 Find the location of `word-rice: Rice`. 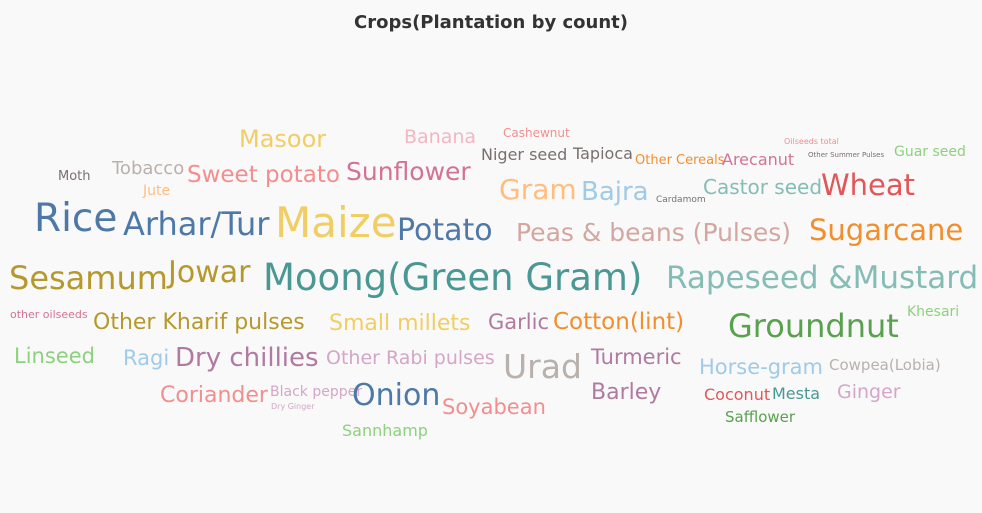

word-rice: Rice is located at coordinates (75, 218).